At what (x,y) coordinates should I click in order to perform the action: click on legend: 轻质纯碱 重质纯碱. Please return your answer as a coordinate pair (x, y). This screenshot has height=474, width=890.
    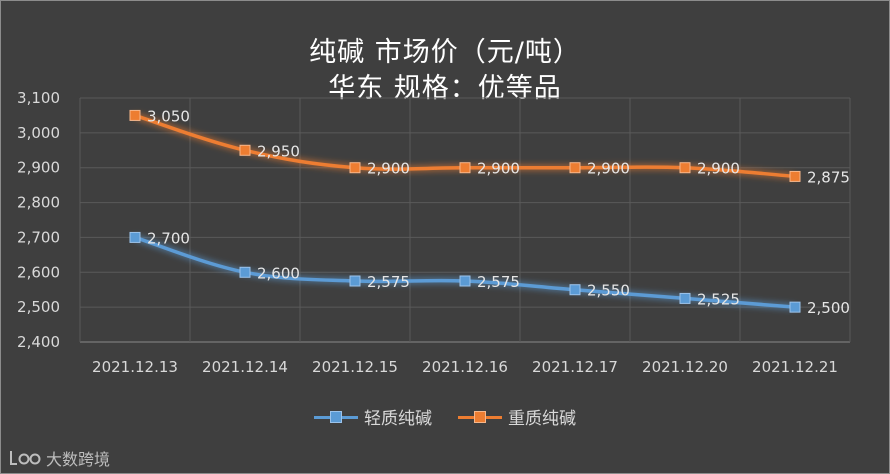
    Looking at the image, I should click on (445, 416).